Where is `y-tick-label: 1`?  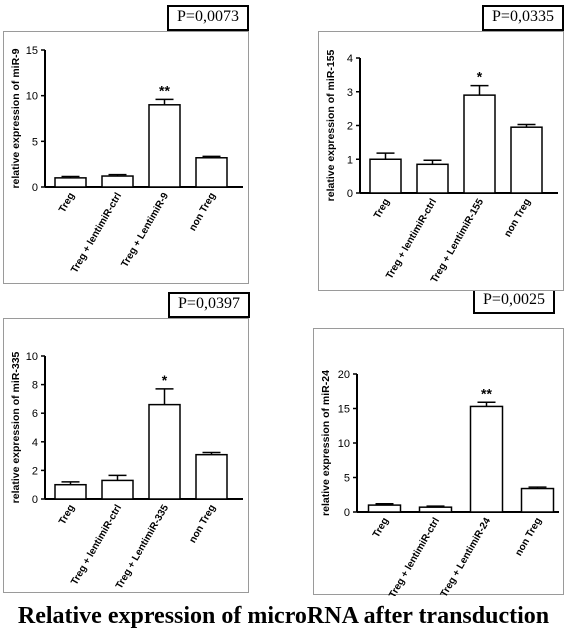
y-tick-label: 1 is located at coordinates (350, 160).